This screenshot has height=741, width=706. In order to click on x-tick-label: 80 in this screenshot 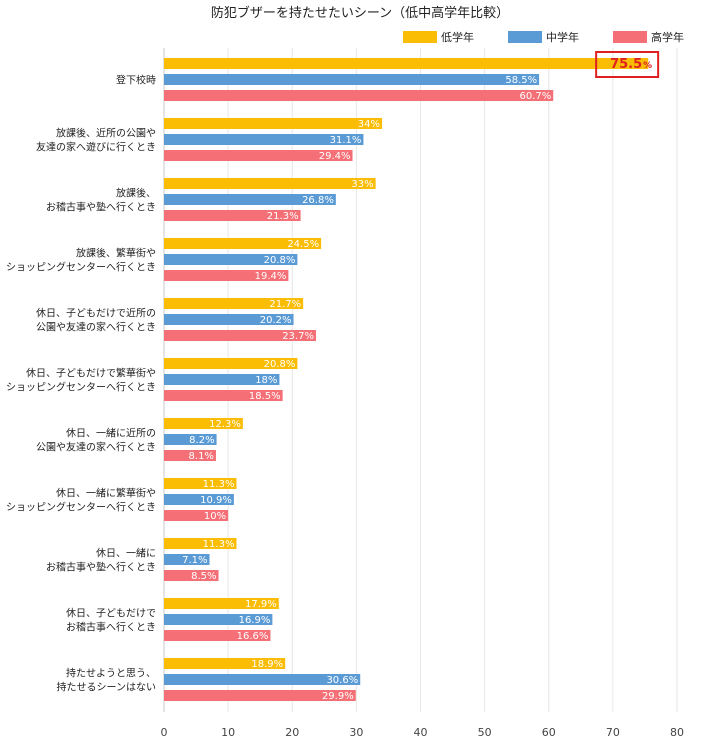, I will do `click(677, 732)`.